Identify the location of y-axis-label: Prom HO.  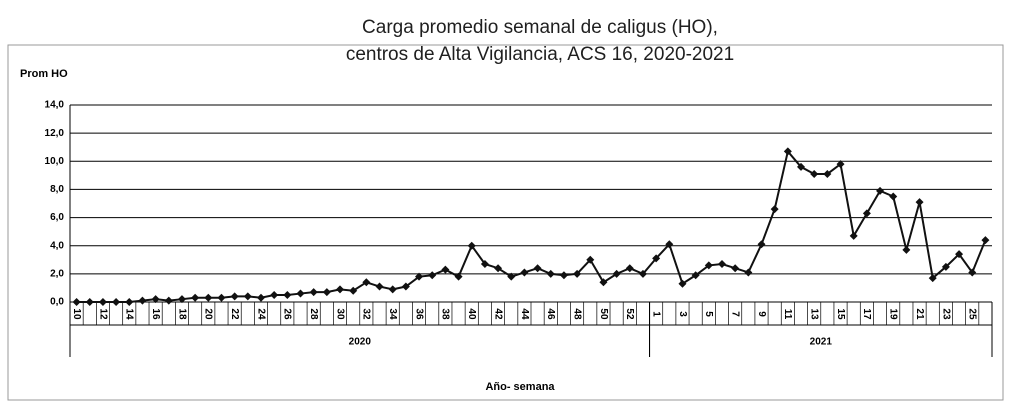
(44, 74).